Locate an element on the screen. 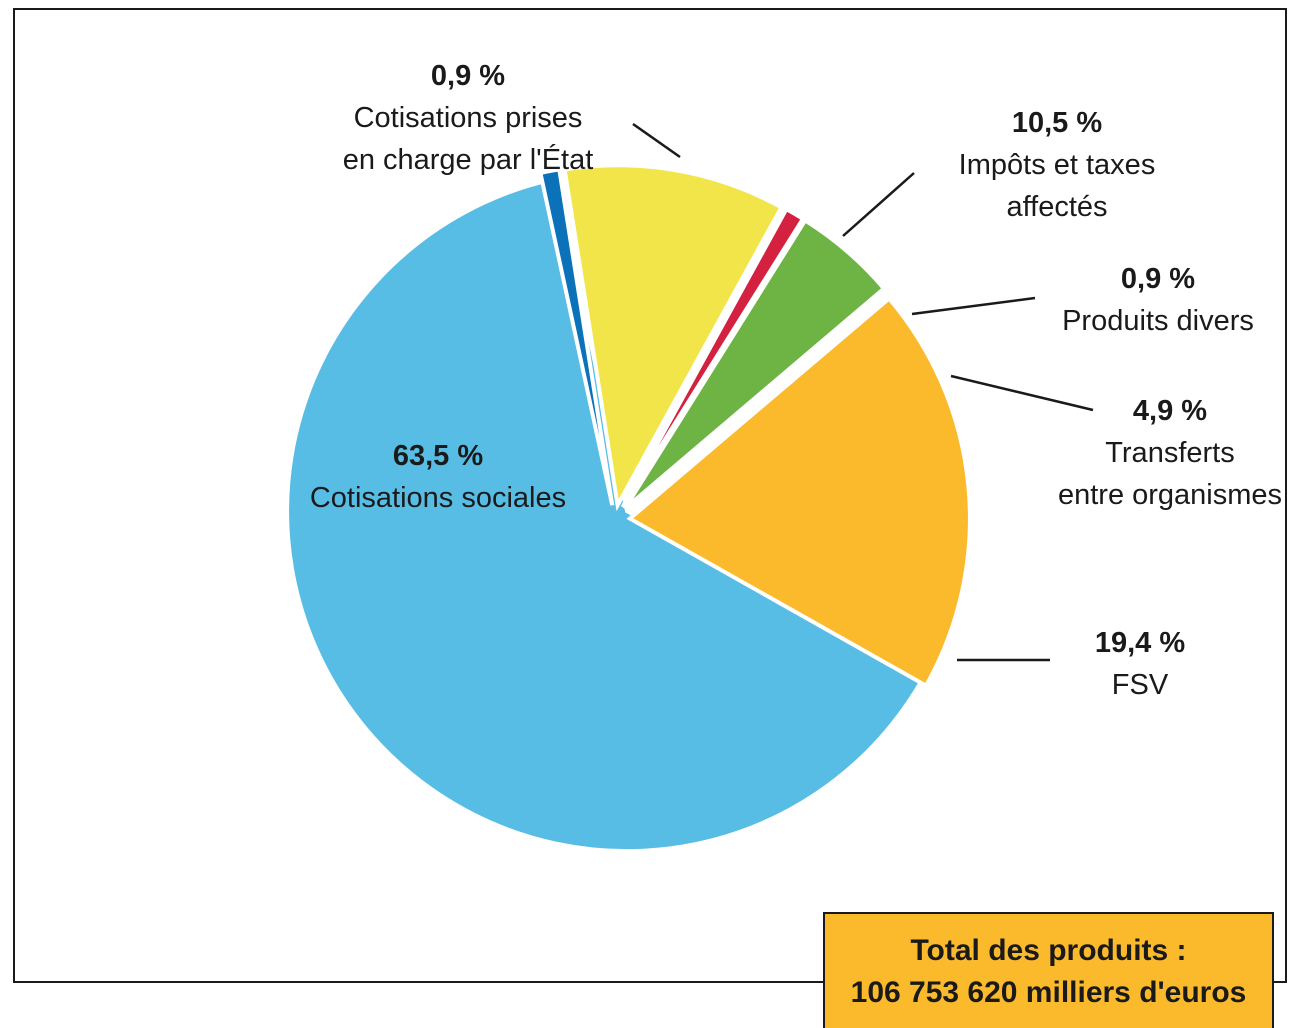 The height and width of the screenshot is (1028, 1301). category-label-transferts: entre organismes is located at coordinates (1170, 495).